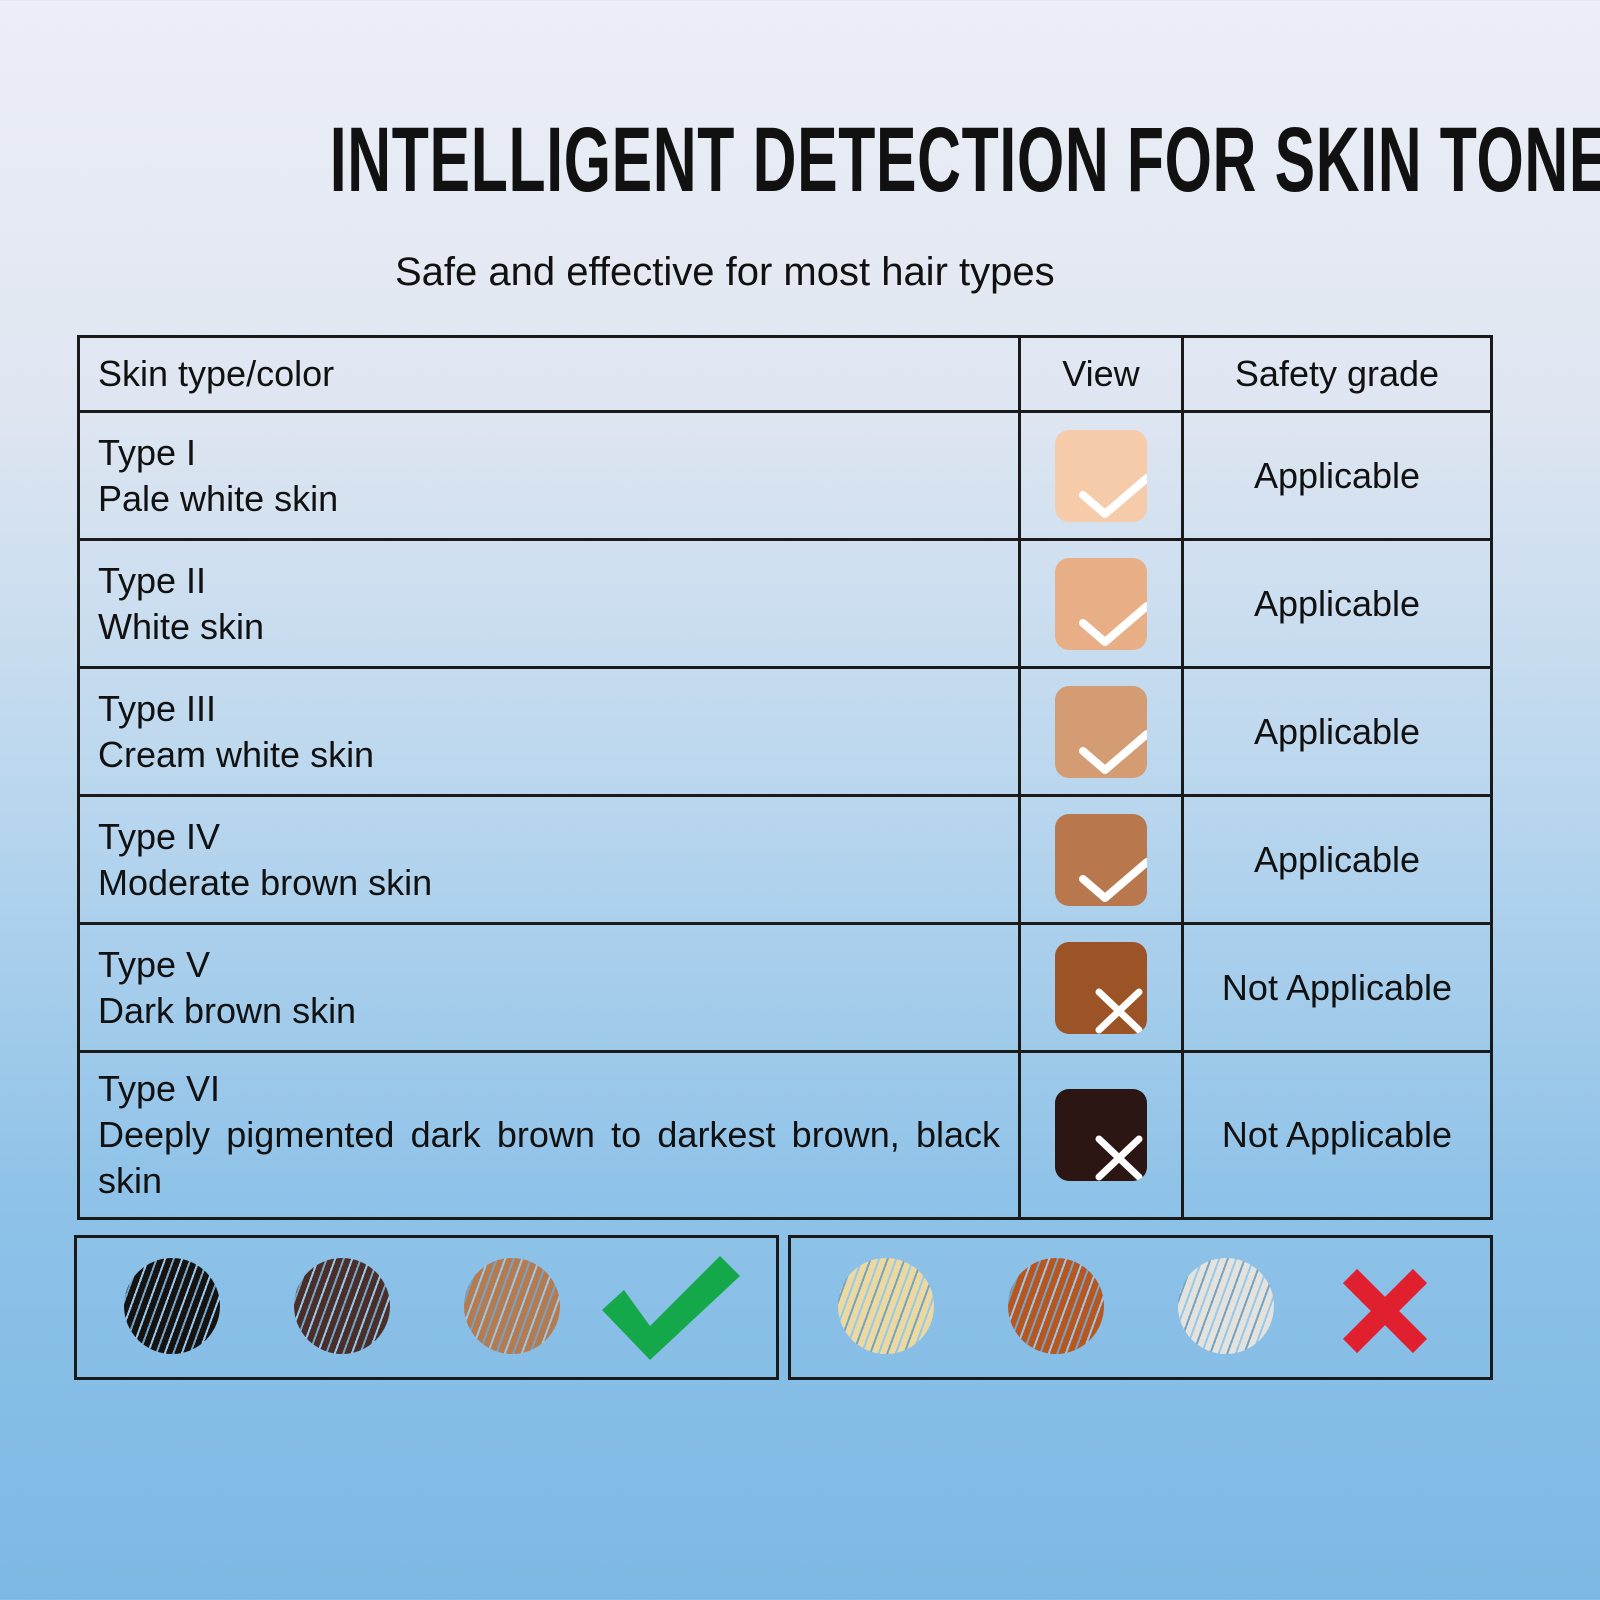  Describe the element at coordinates (549, 603) in the screenshot. I see `skin-type-cell: Type II White skin` at that location.